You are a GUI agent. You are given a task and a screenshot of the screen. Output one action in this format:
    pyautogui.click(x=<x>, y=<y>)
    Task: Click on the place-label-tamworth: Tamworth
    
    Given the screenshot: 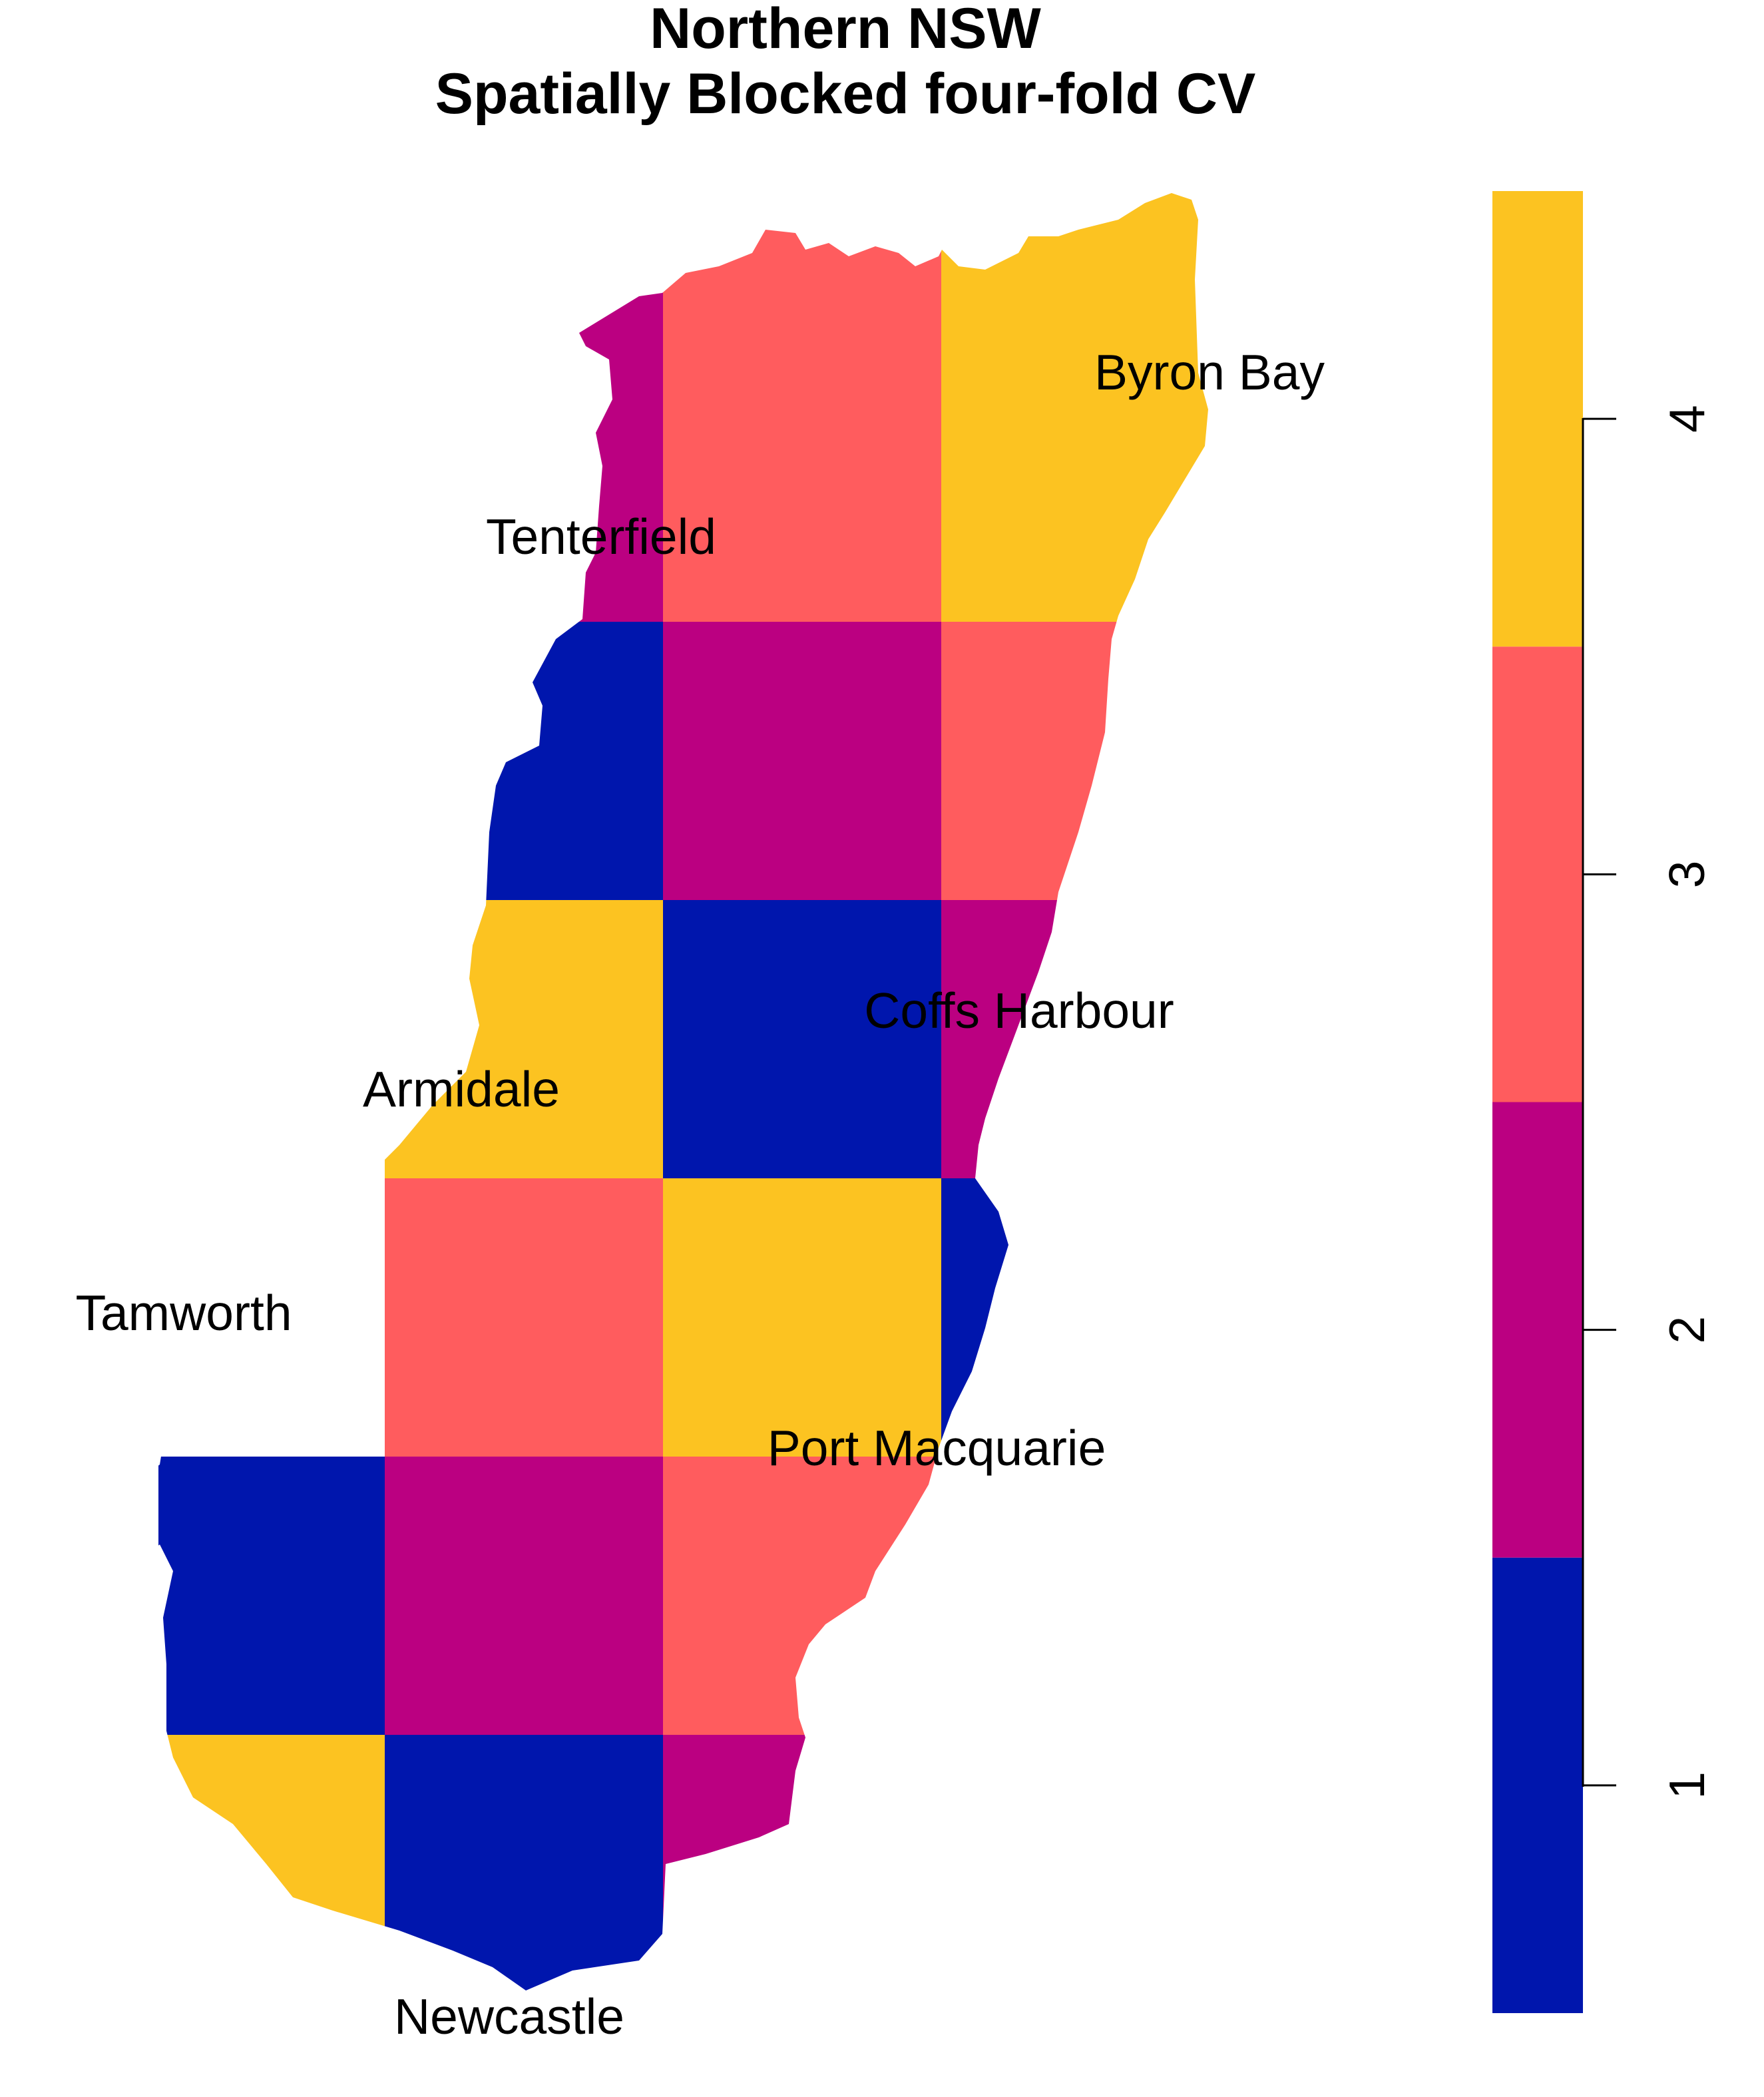 What is the action you would take?
    pyautogui.click(x=183, y=1313)
    